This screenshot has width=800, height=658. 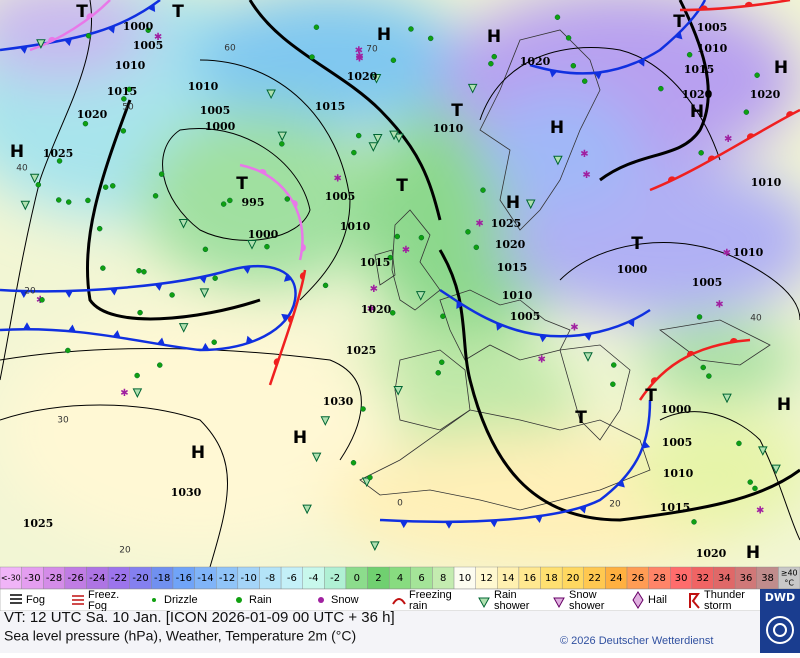 What do you see at coordinates (748, 252) in the screenshot?
I see `pressure-label: 1010` at bounding box center [748, 252].